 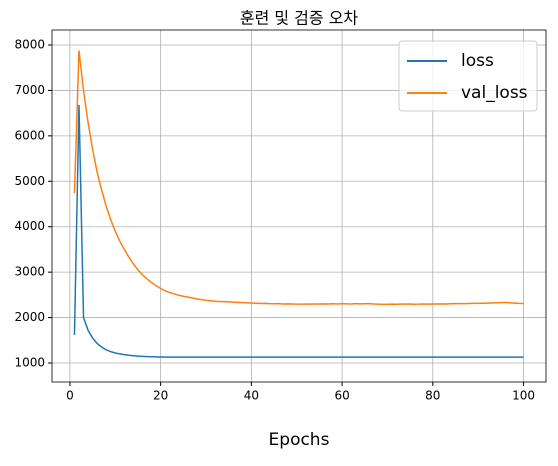 What do you see at coordinates (251, 396) in the screenshot?
I see `x-tick-label: 40` at bounding box center [251, 396].